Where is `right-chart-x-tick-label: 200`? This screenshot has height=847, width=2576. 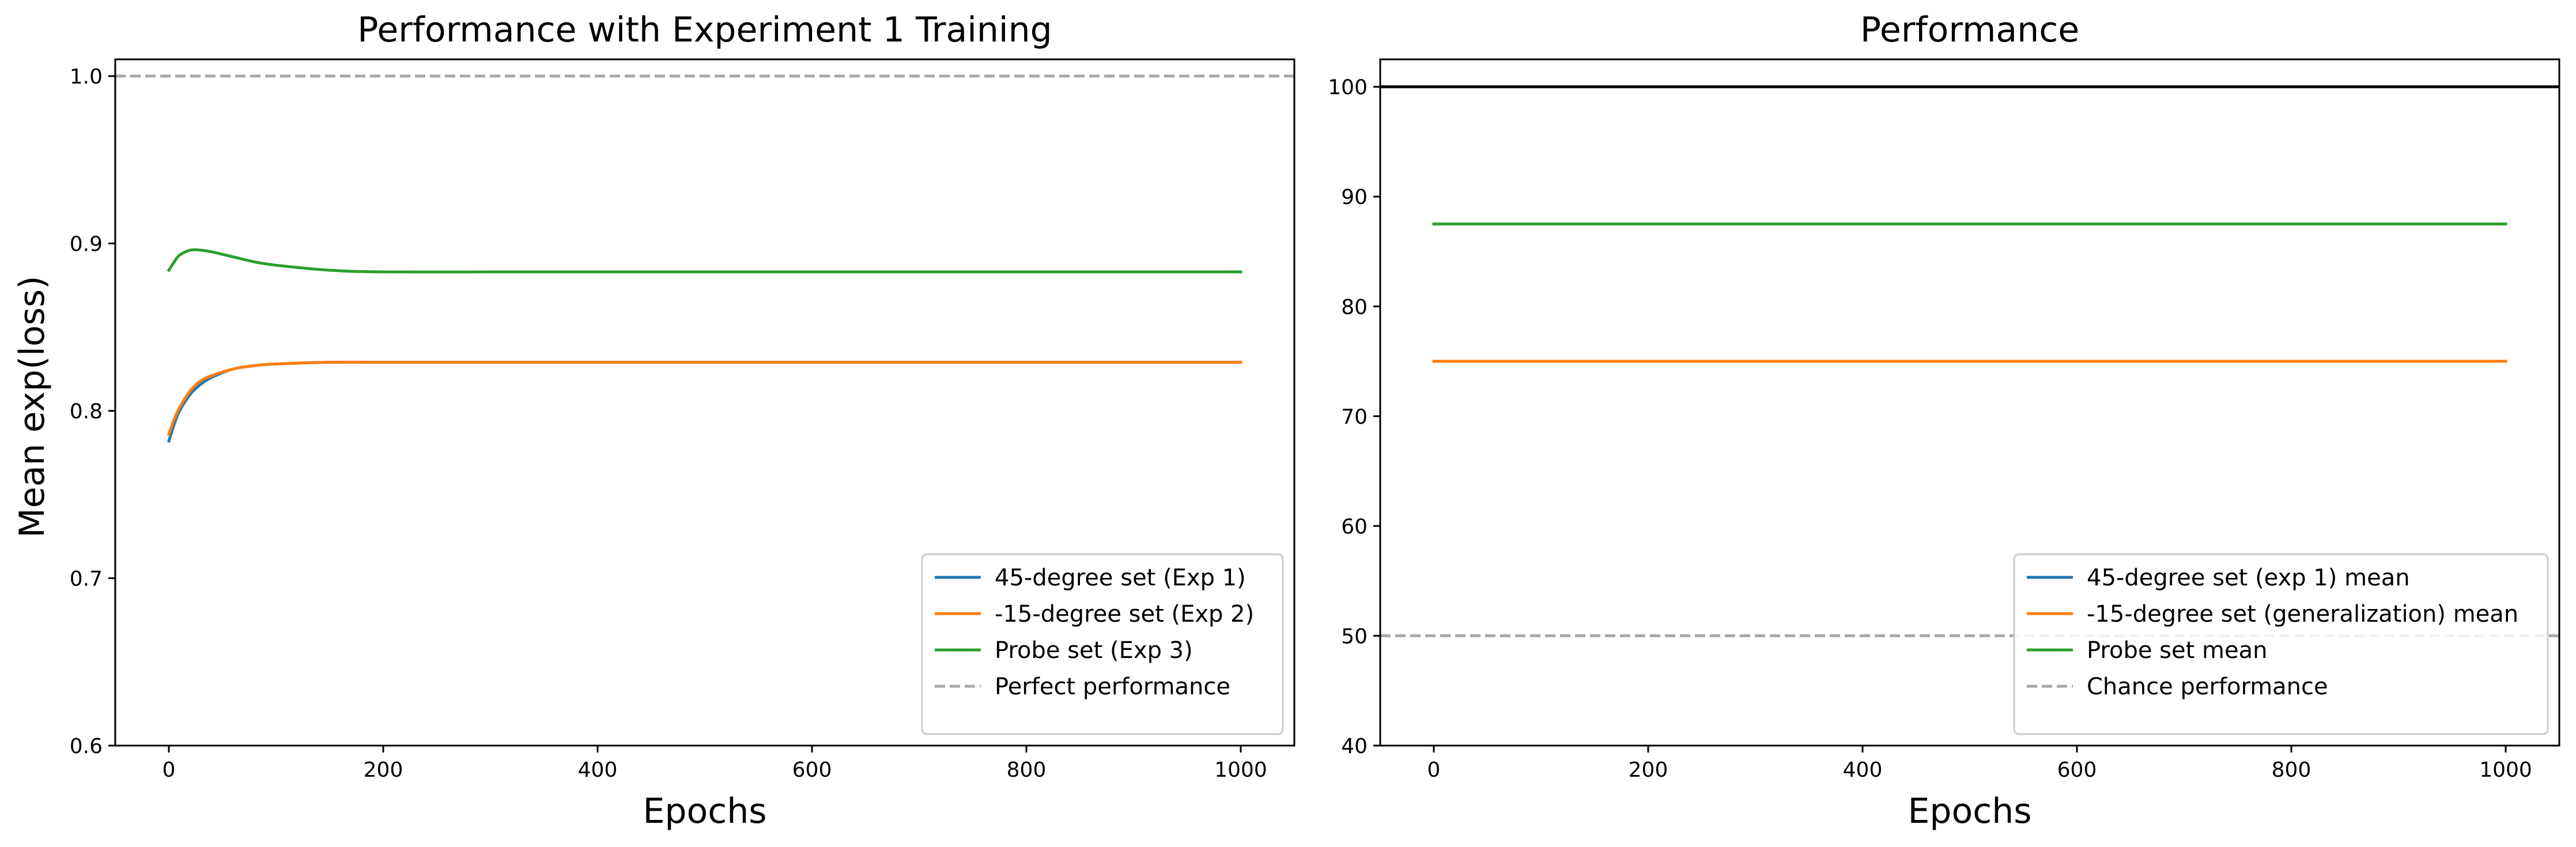
right-chart-x-tick-label: 200 is located at coordinates (1648, 770).